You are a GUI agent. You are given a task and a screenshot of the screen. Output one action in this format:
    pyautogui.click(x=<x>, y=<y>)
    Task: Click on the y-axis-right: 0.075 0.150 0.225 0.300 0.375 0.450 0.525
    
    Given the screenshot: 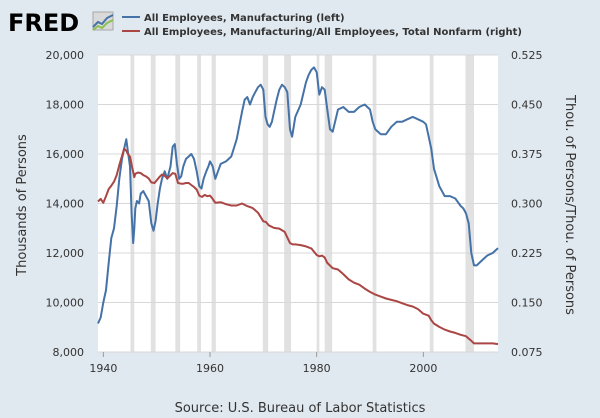 What is the action you would take?
    pyautogui.click(x=527, y=204)
    